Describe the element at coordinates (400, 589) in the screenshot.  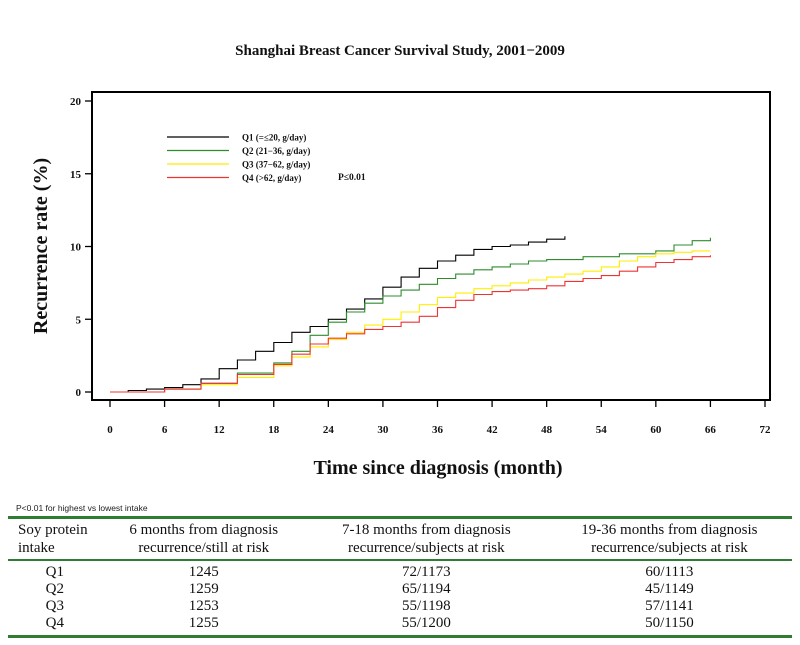
I see `table-row: Q2 1259 65/1194 45/1149` at that location.